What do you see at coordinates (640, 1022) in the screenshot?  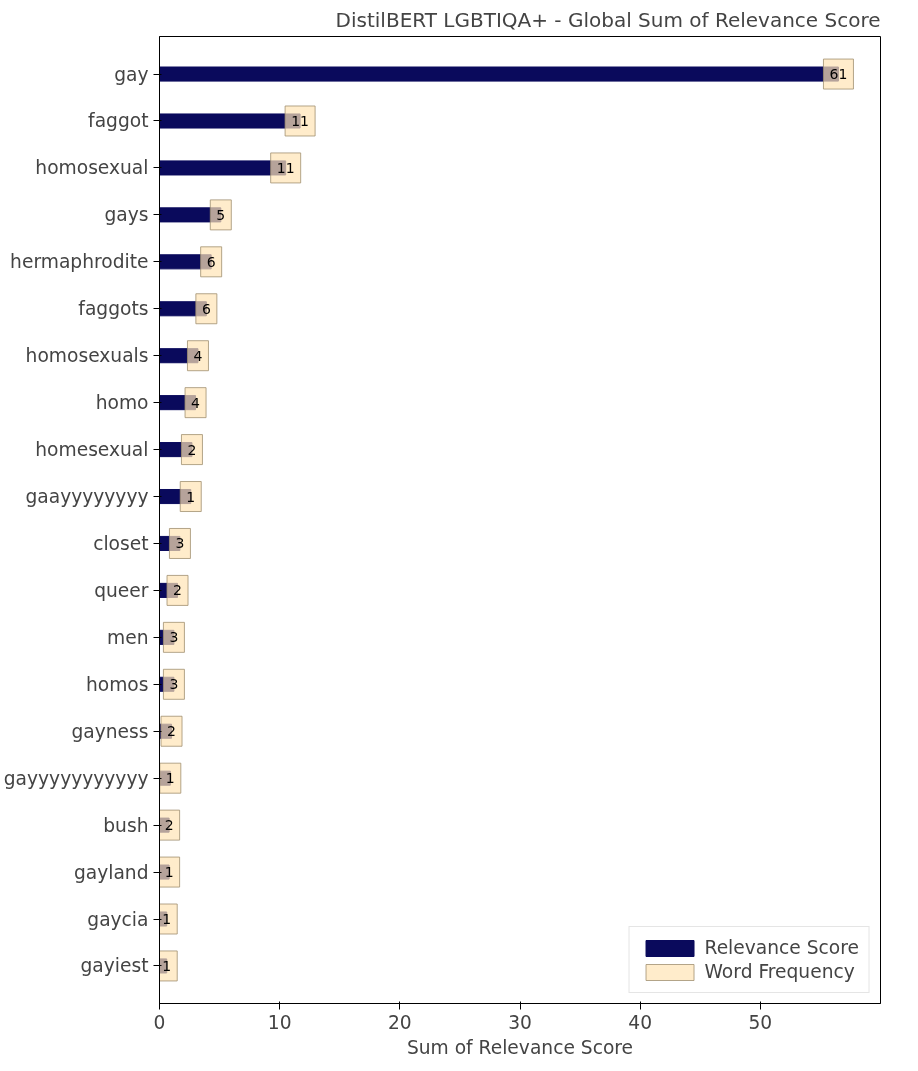 I see `x-tick-label: 40` at bounding box center [640, 1022].